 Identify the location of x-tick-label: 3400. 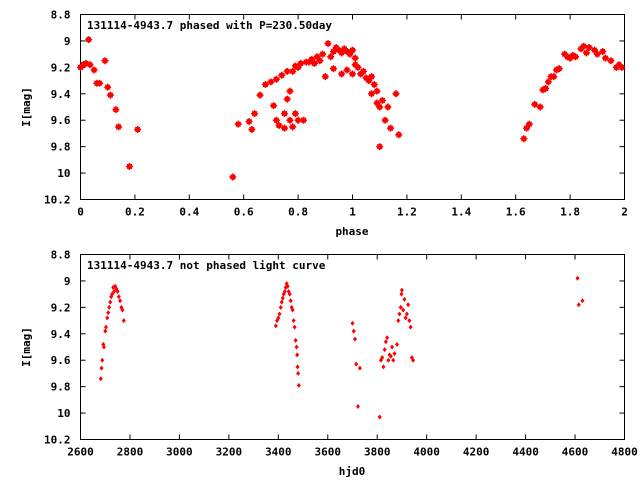
(278, 452).